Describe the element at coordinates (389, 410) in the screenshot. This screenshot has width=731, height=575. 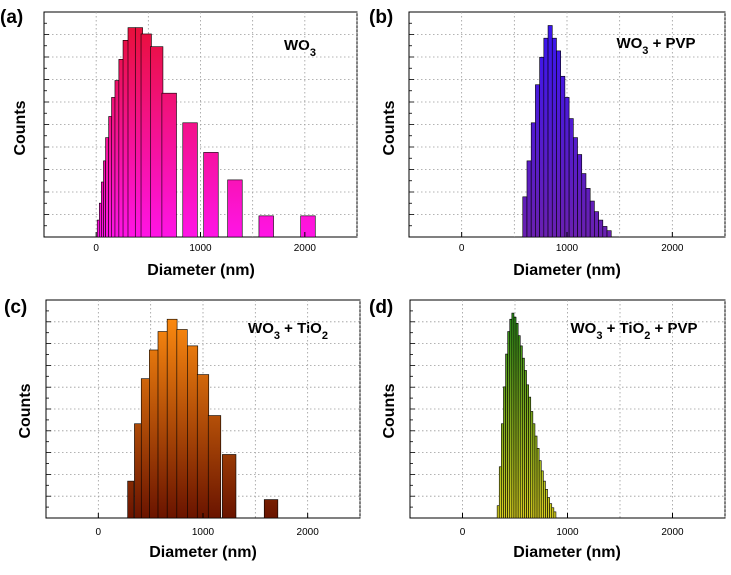
I see `panel-d-y-axis-label: Counts` at that location.